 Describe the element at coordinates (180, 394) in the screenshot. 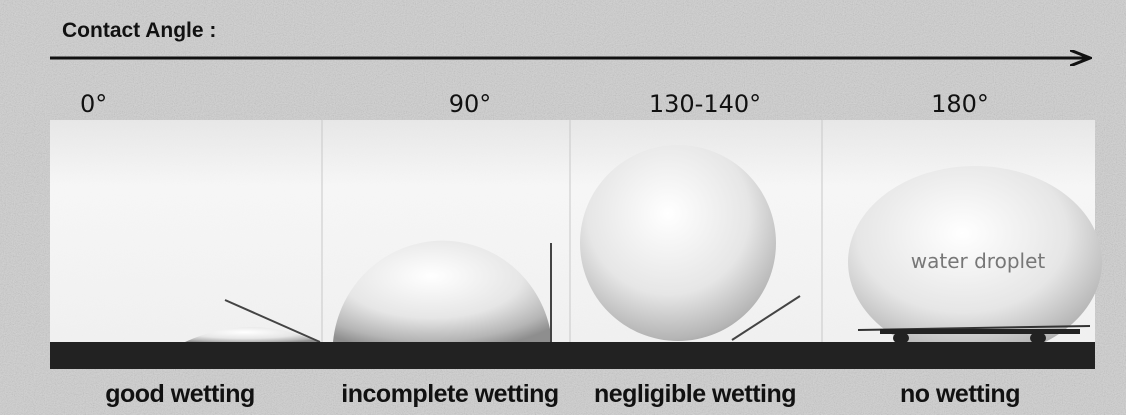

I see `wetting-label: good wetting` at that location.